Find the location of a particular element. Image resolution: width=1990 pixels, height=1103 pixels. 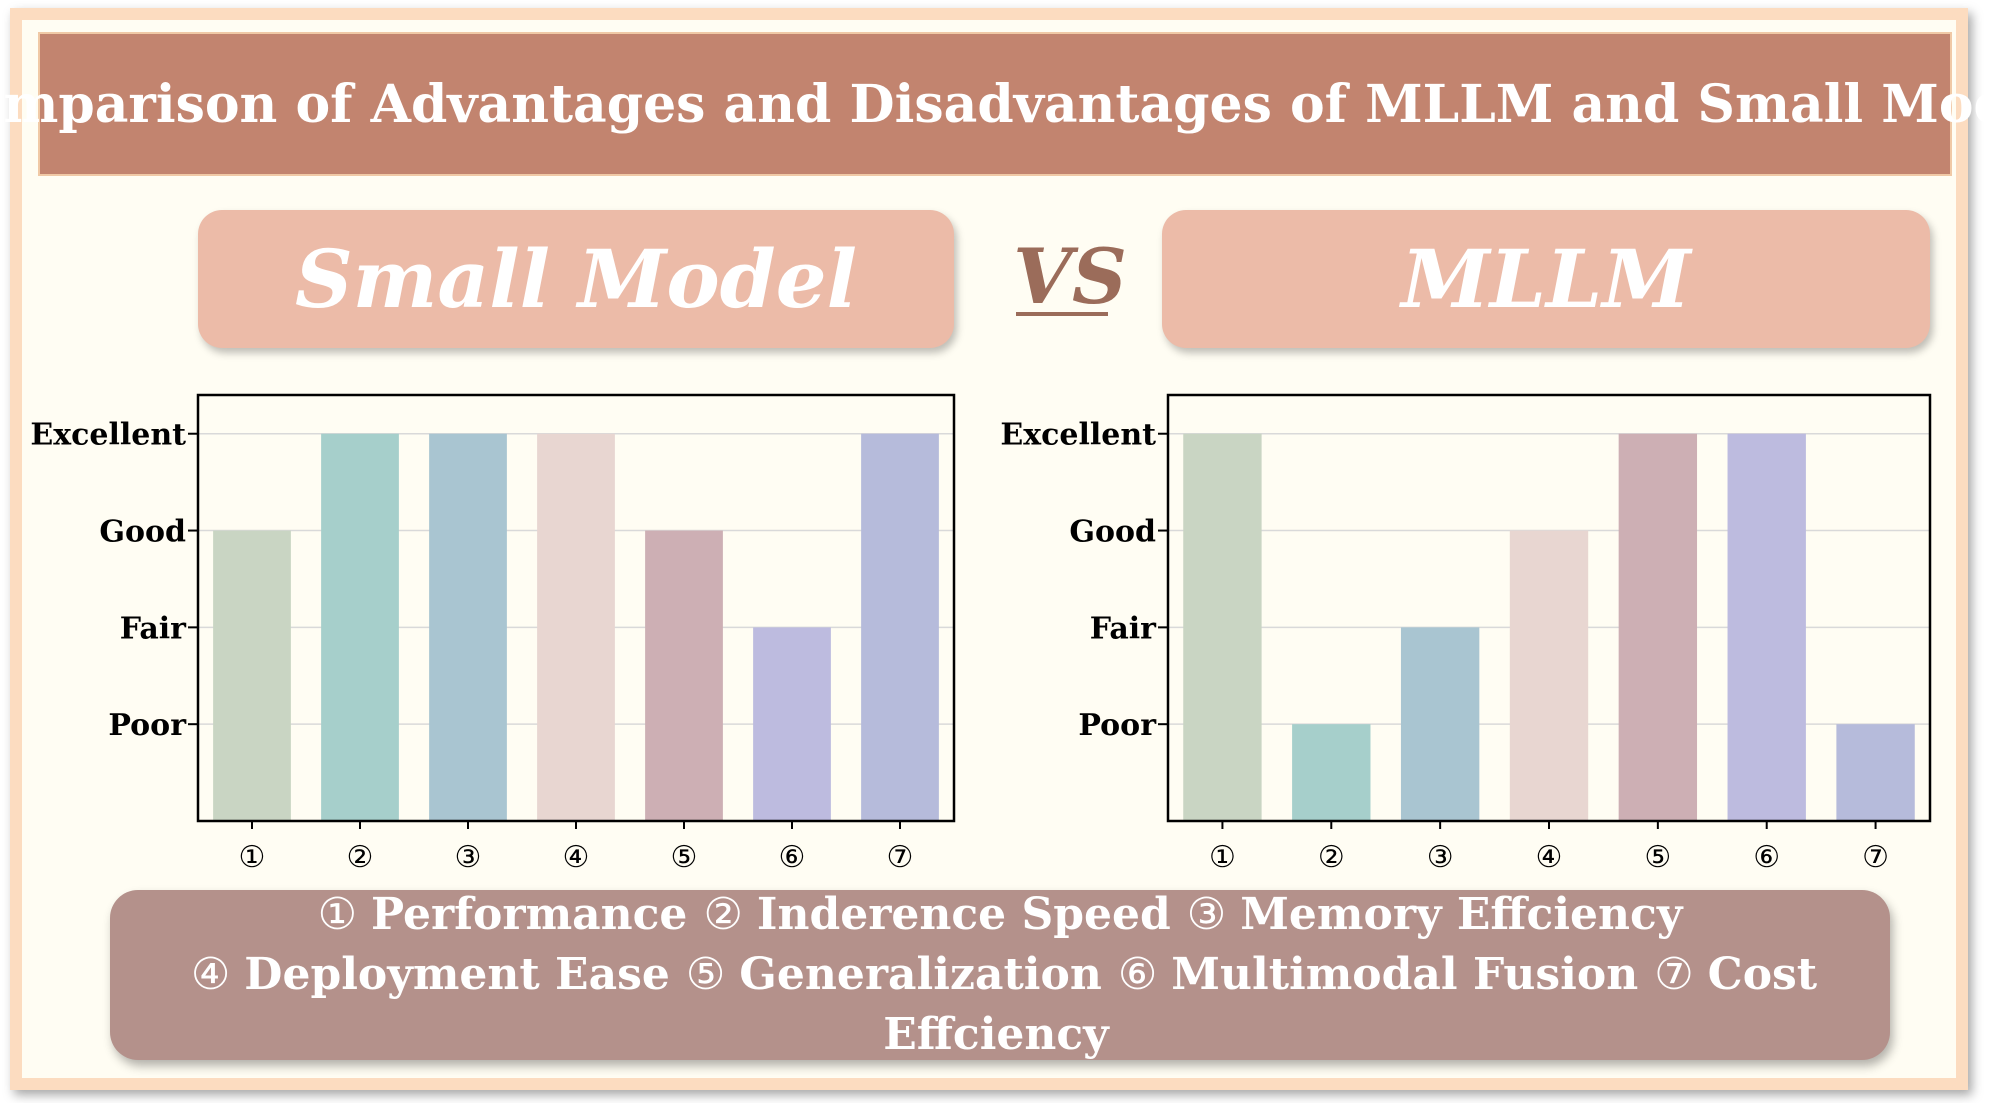

plot-frame is located at coordinates (576, 608).